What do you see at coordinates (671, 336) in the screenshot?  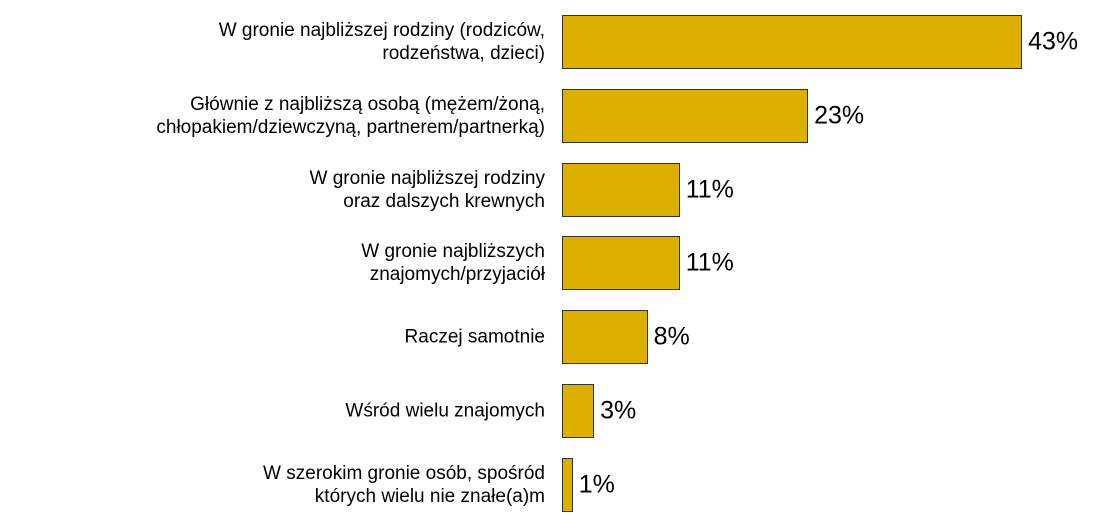 I see `value-label: 8%` at bounding box center [671, 336].